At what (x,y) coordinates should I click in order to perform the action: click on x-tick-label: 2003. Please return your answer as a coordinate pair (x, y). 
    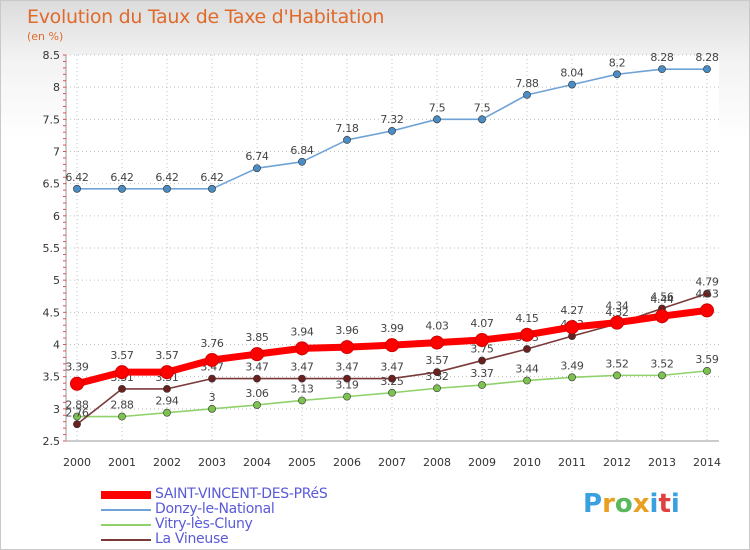
    Looking at the image, I should click on (212, 462).